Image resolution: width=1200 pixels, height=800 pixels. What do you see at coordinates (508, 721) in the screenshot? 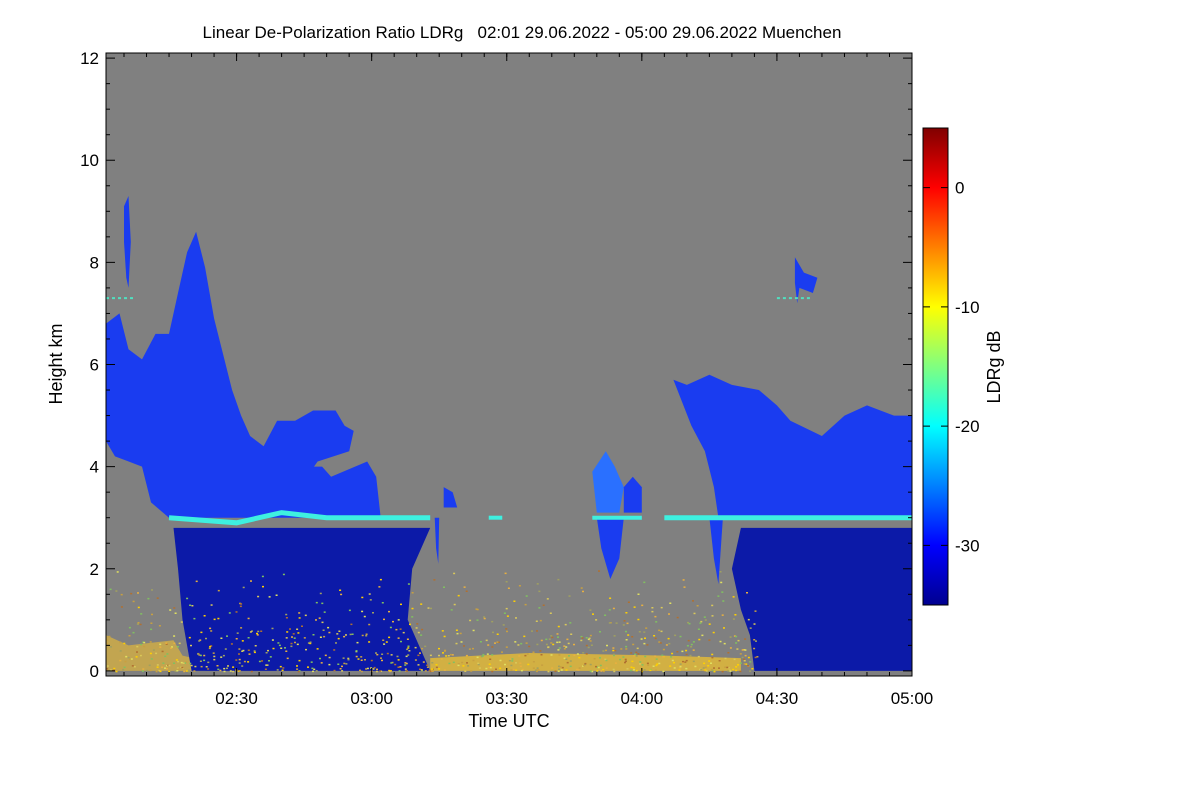
I see `x-axis-label: Time UTC` at bounding box center [508, 721].